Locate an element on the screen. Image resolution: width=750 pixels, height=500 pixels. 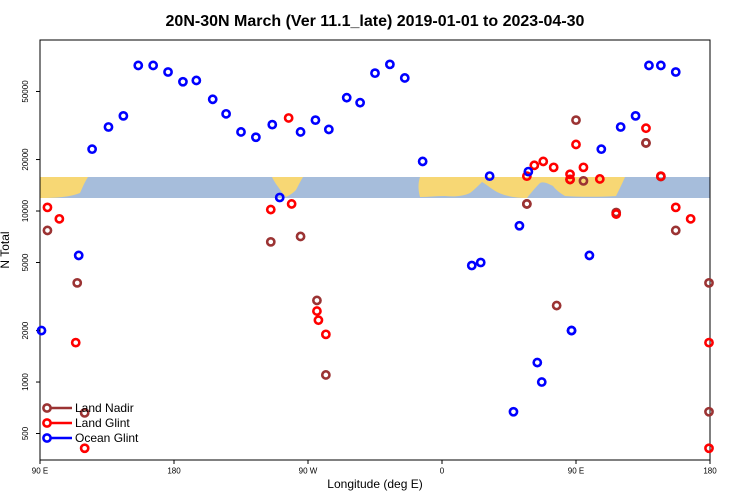
map-land-africa-asia is located at coordinates (521, 187).